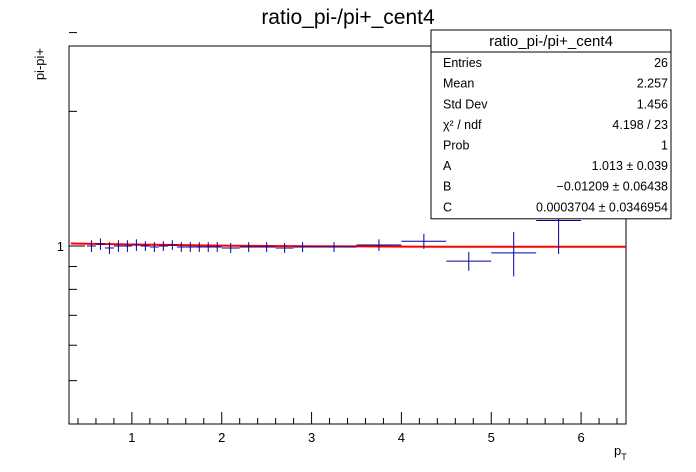  I want to click on x-axis-label: pT, so click(620, 452).